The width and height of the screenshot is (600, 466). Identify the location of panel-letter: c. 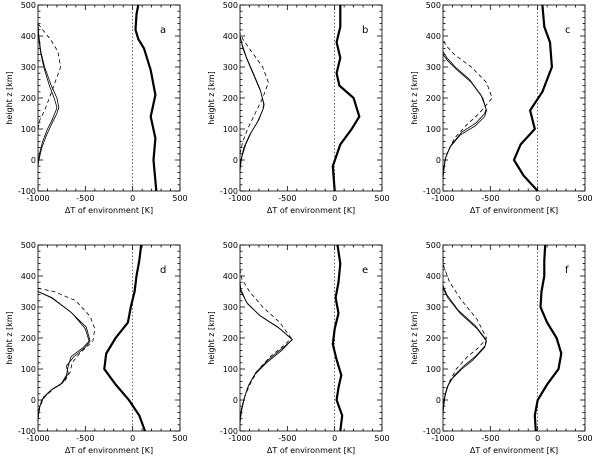
(568, 30).